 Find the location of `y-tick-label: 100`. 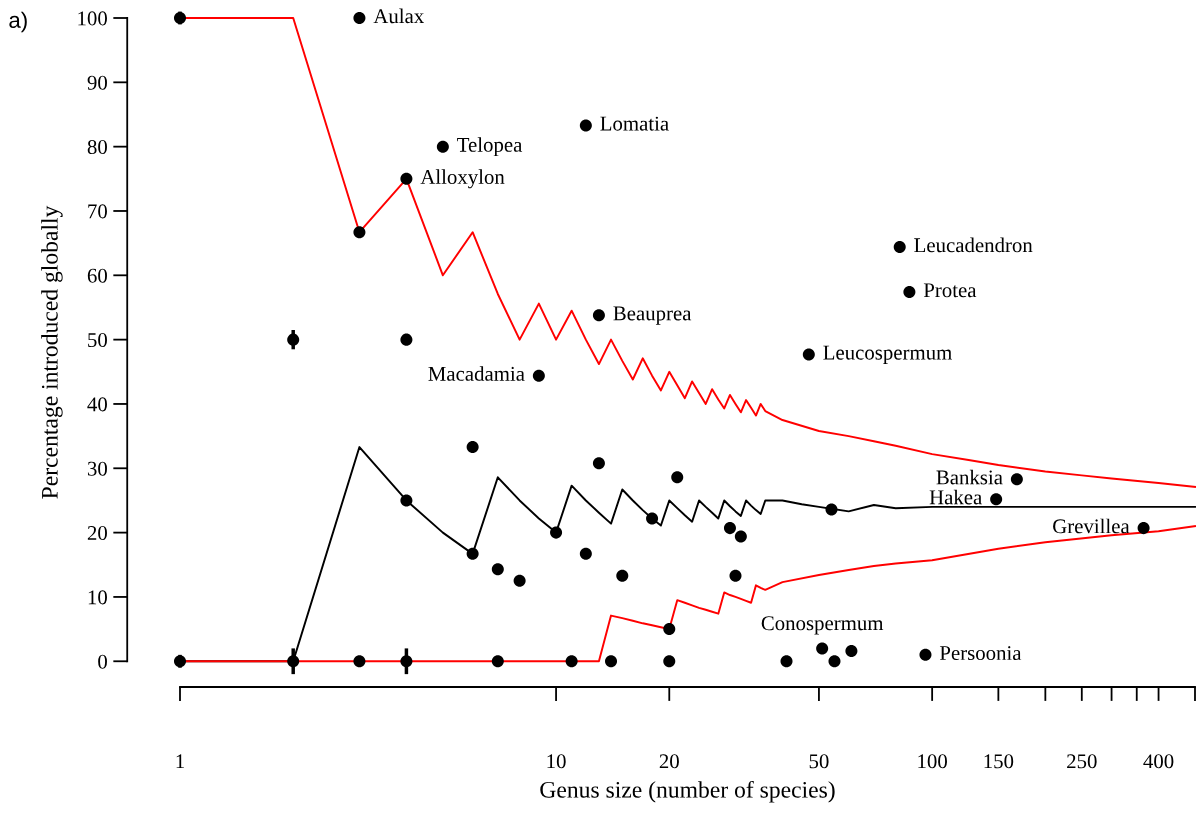

y-tick-label: 100 is located at coordinates (92, 18).